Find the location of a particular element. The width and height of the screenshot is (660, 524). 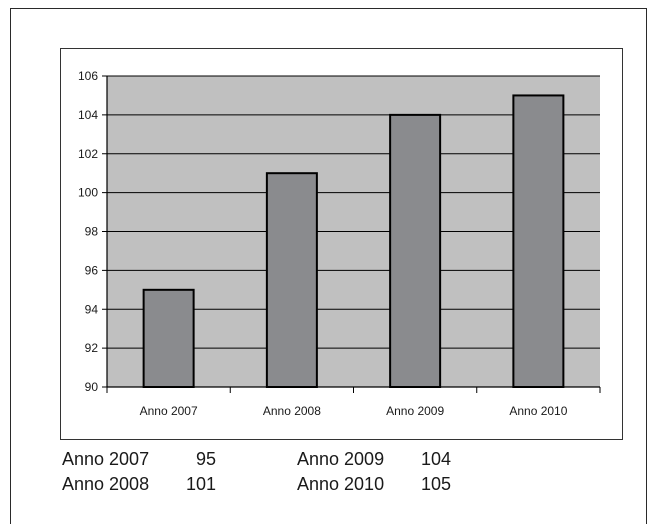

y-tick-label: 98 is located at coordinates (92, 232).